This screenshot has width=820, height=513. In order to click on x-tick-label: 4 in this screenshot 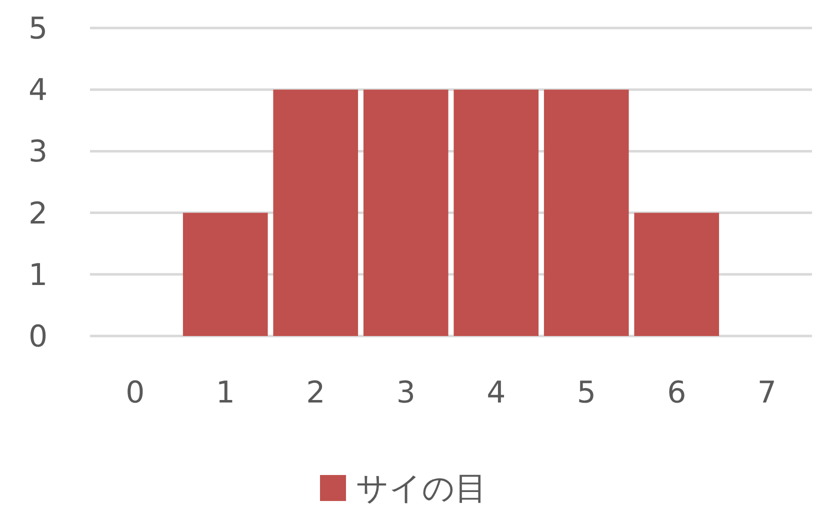, I will do `click(496, 393)`.